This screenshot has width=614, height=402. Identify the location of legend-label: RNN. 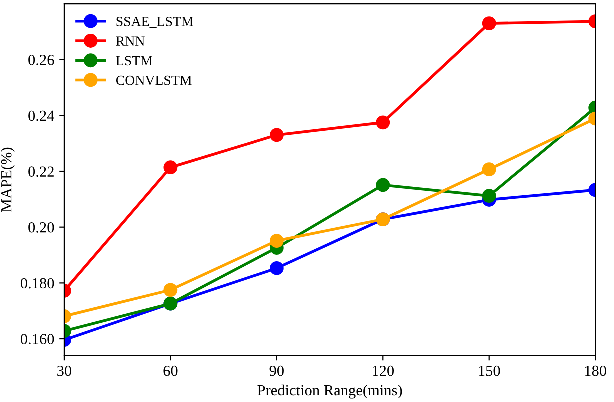
(130, 41).